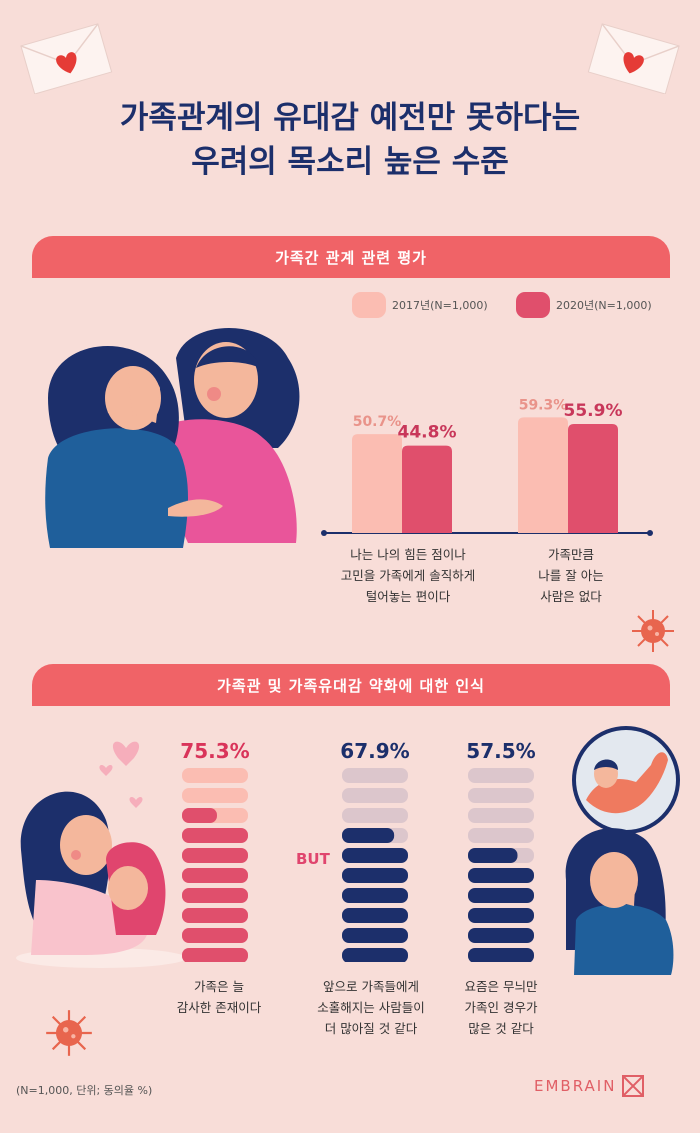 This screenshot has width=700, height=1133. I want to click on chart2-category-2-line-2: 많은 것 같다, so click(501, 1028).